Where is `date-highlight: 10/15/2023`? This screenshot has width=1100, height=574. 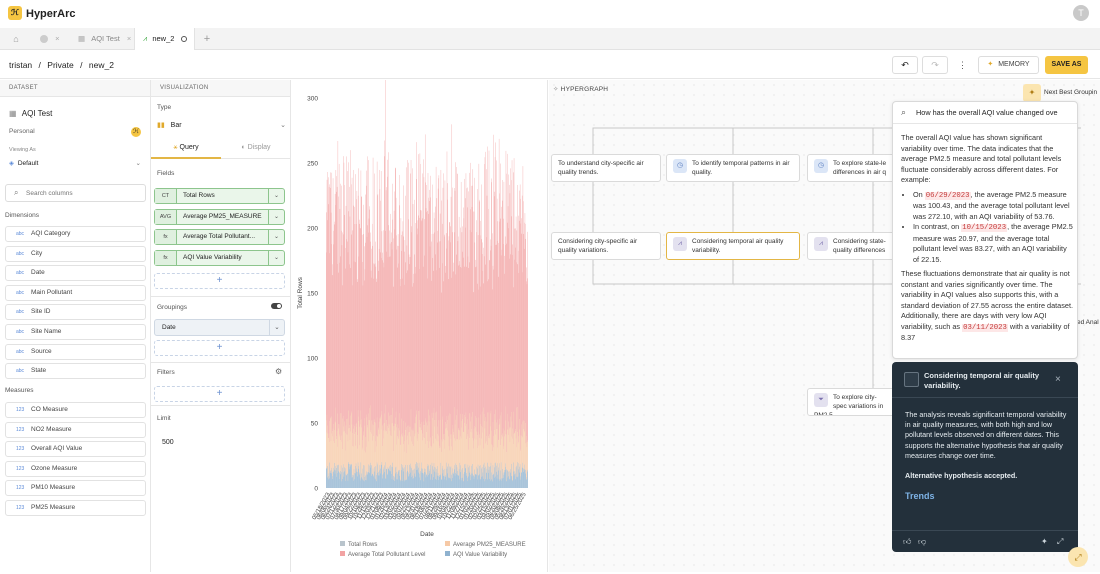 date-highlight: 10/15/2023 is located at coordinates (984, 228).